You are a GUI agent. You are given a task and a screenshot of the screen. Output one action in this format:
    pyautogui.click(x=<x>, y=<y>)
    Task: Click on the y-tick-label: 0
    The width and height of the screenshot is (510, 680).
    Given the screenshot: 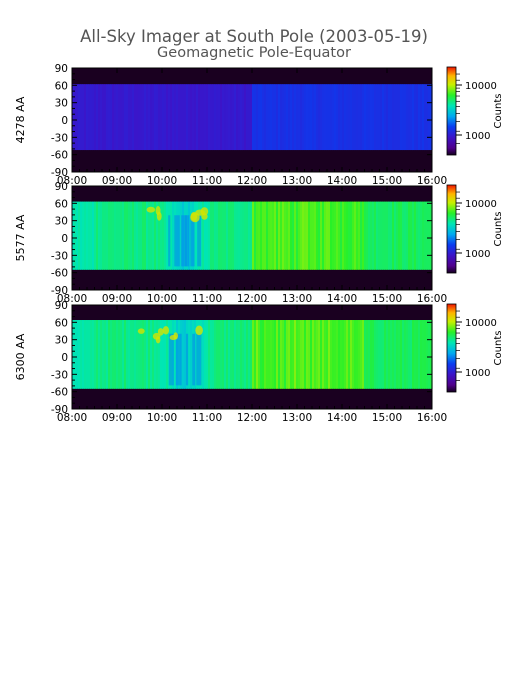 What is the action you would take?
    pyautogui.click(x=64, y=239)
    